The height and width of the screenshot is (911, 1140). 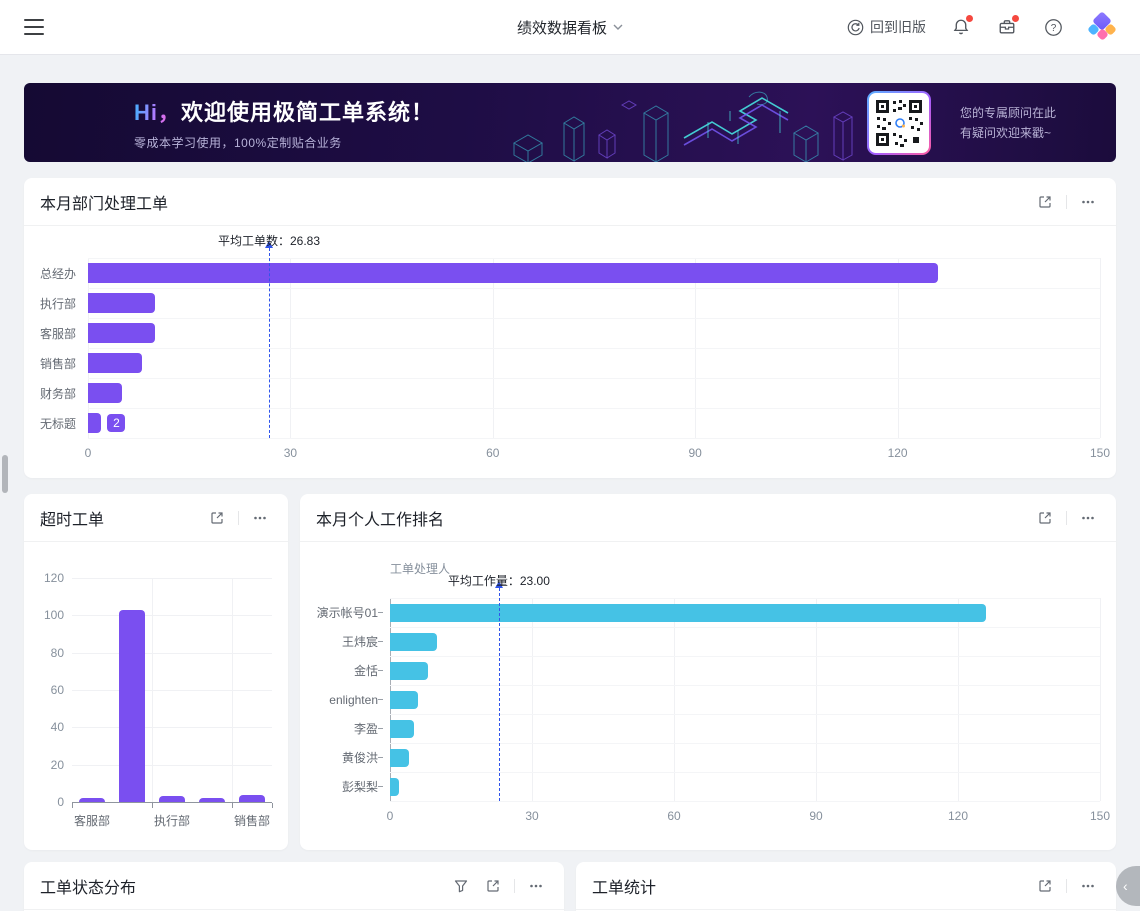 What do you see at coordinates (708, 699) in the screenshot?
I see `chart-row: enlighten` at bounding box center [708, 699].